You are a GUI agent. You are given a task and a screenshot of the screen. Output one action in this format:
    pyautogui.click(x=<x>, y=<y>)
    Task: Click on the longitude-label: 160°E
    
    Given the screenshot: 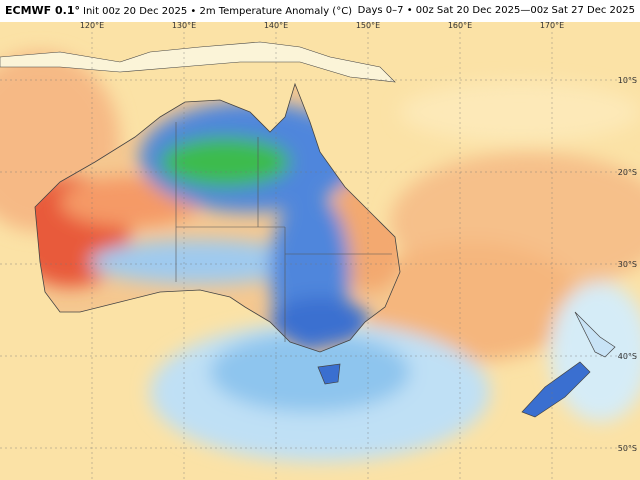 What is the action you would take?
    pyautogui.click(x=460, y=26)
    